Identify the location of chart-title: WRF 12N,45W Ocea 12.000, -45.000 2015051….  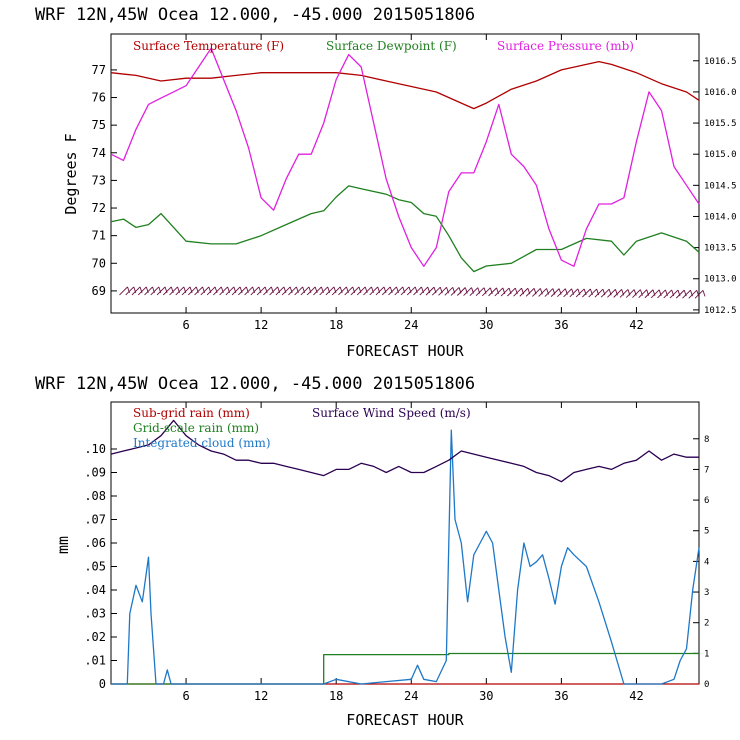
(255, 15).